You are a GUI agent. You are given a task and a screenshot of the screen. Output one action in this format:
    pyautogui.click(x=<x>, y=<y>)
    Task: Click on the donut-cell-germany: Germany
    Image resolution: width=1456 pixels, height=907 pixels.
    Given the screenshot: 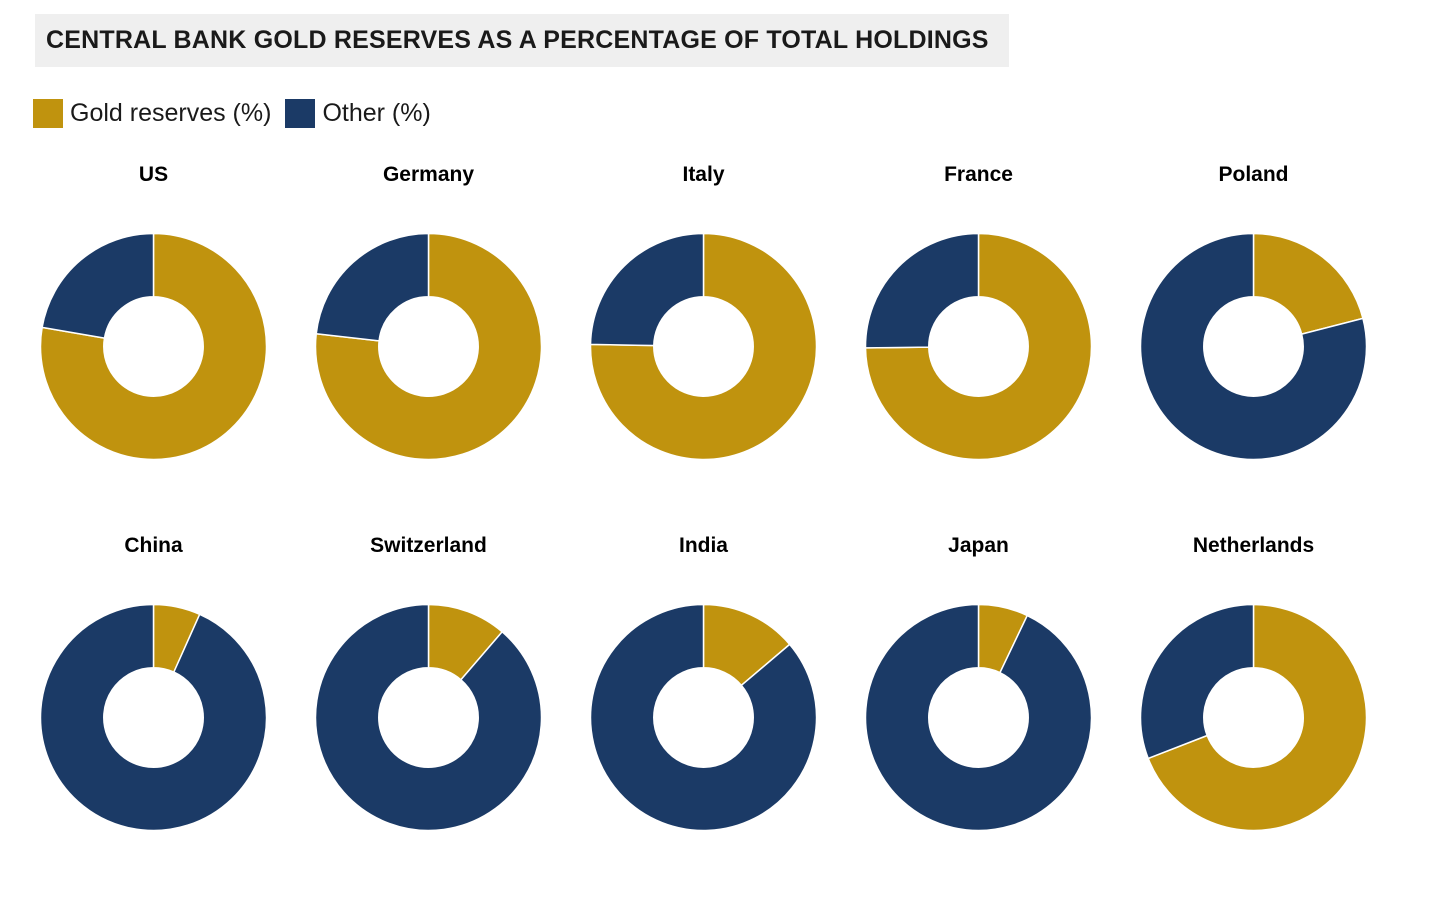 What is the action you would take?
    pyautogui.click(x=428, y=310)
    